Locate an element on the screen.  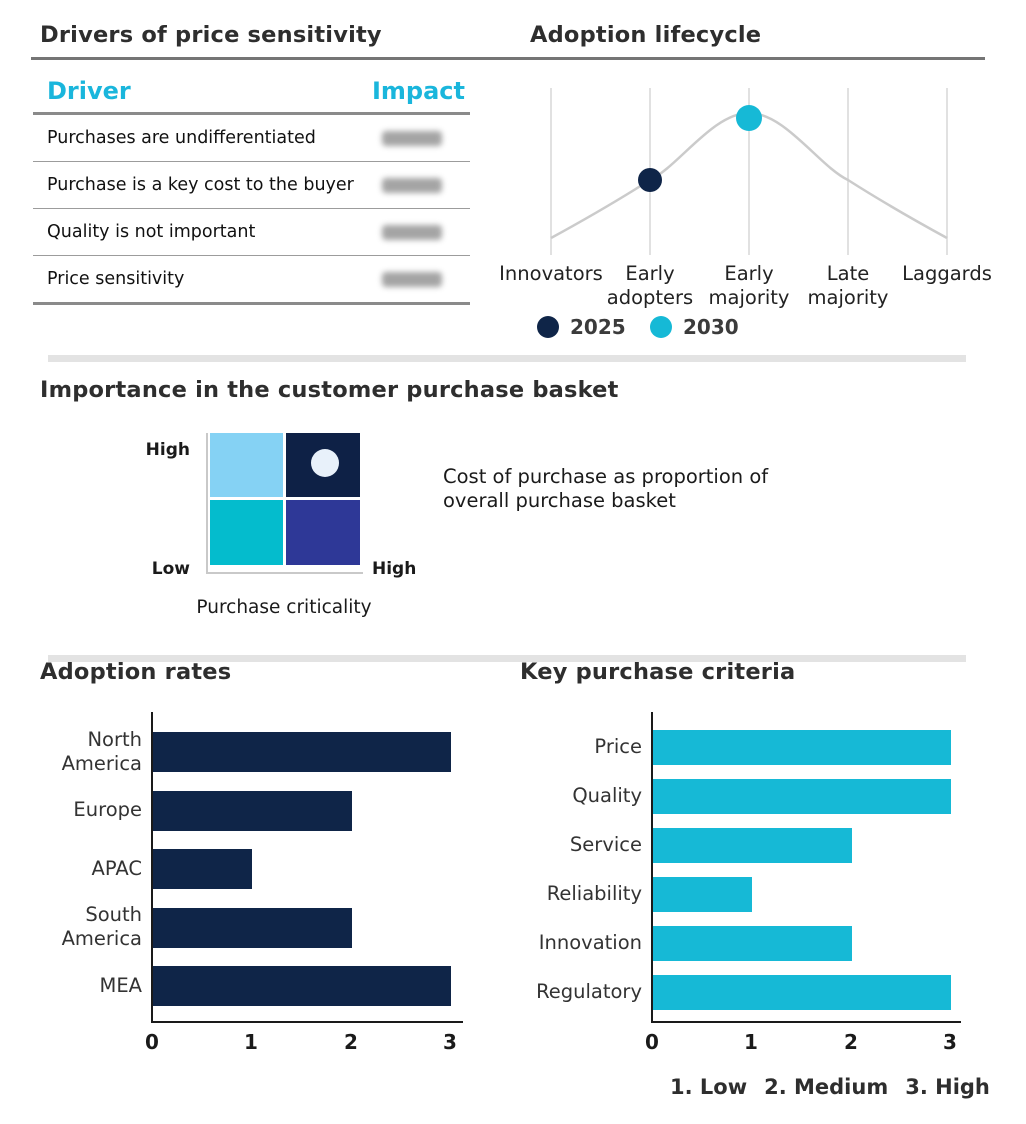
purchase-criteria-title: Key purchase criteria is located at coordinates (658, 672).